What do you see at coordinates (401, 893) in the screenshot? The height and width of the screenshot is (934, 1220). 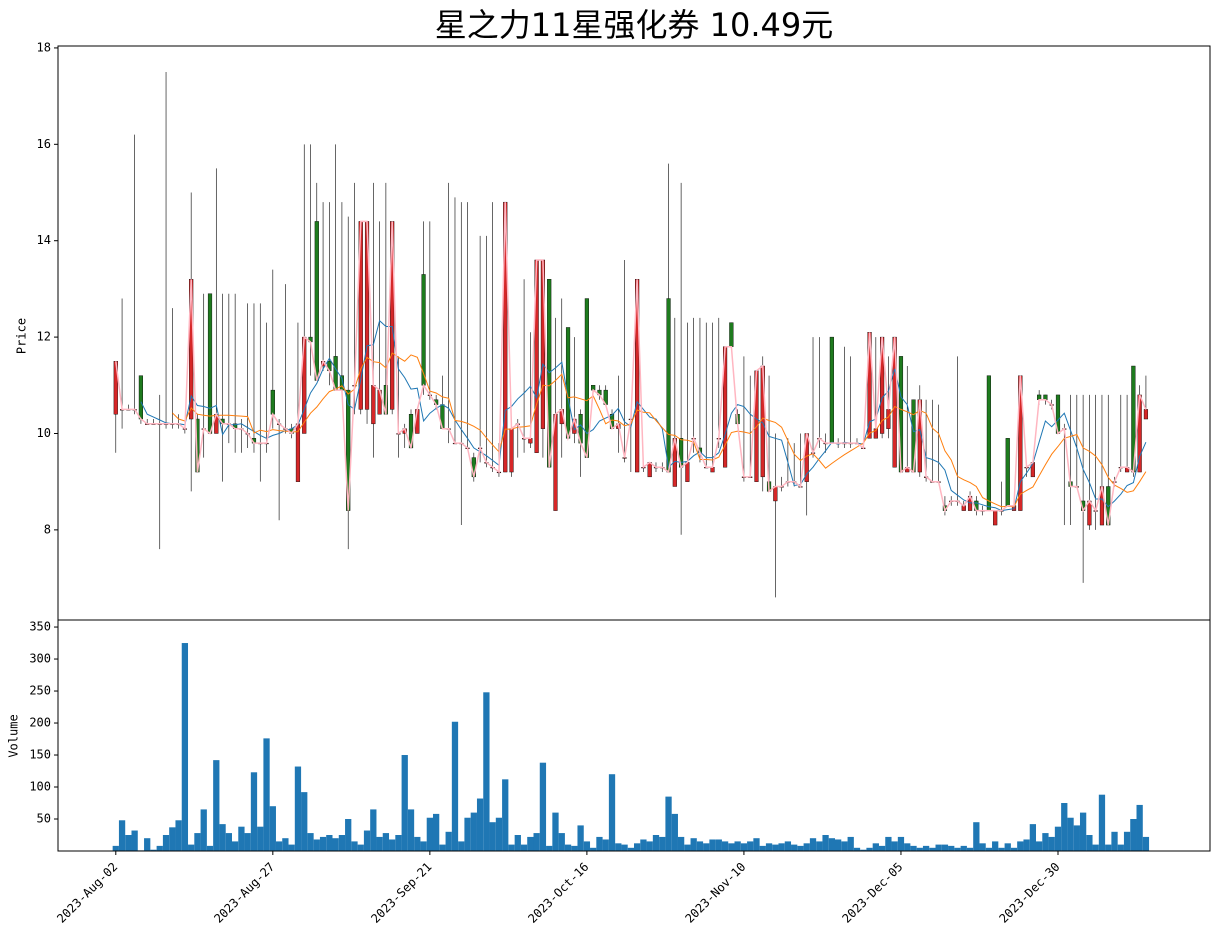 I see `x-tick-label: 2023-Sep-21` at bounding box center [401, 893].